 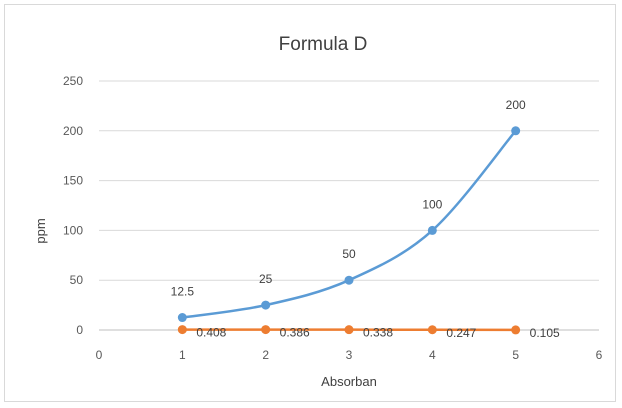 What do you see at coordinates (73, 230) in the screenshot?
I see `y-tick-label: 100` at bounding box center [73, 230].